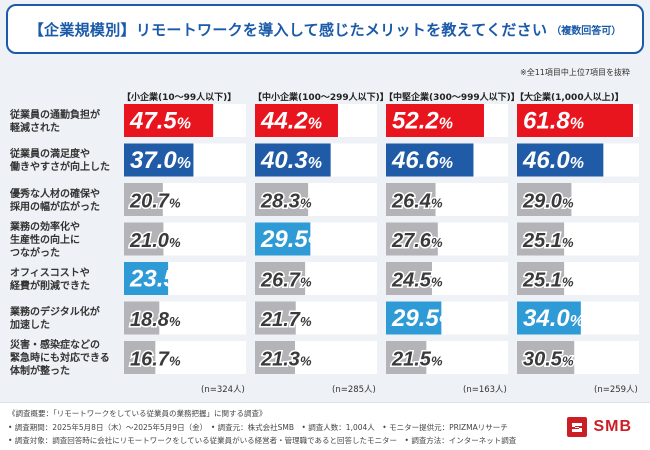 This screenshot has height=450, width=650. Describe the element at coordinates (417, 202) in the screenshot. I see `value-label: 26.4%` at that location.